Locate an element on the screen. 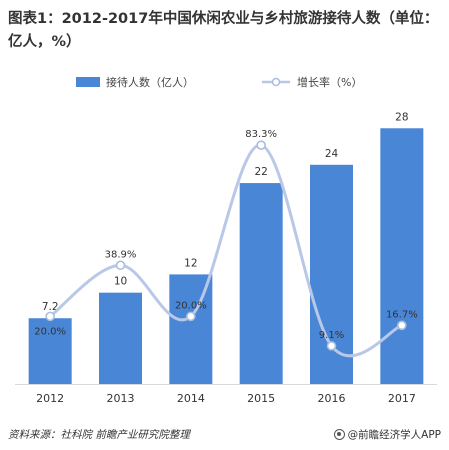 The width and height of the screenshot is (449, 450). growth-value-label-2016: 9.1% is located at coordinates (331, 335).